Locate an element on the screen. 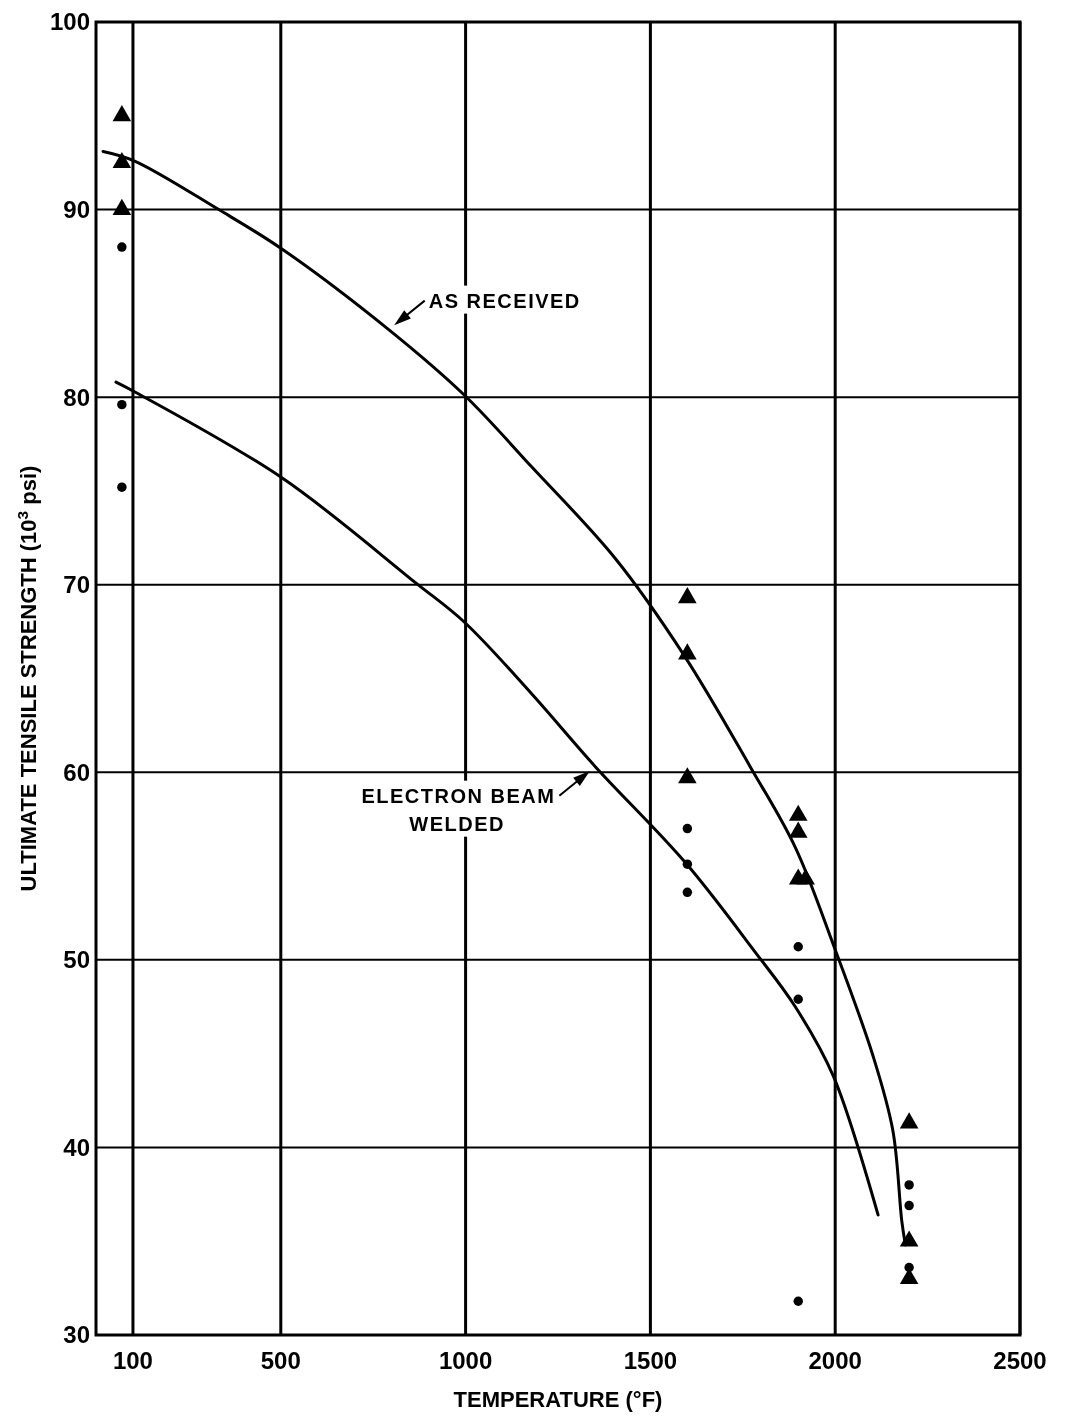  y-tick-label: 80 is located at coordinates (76, 397).